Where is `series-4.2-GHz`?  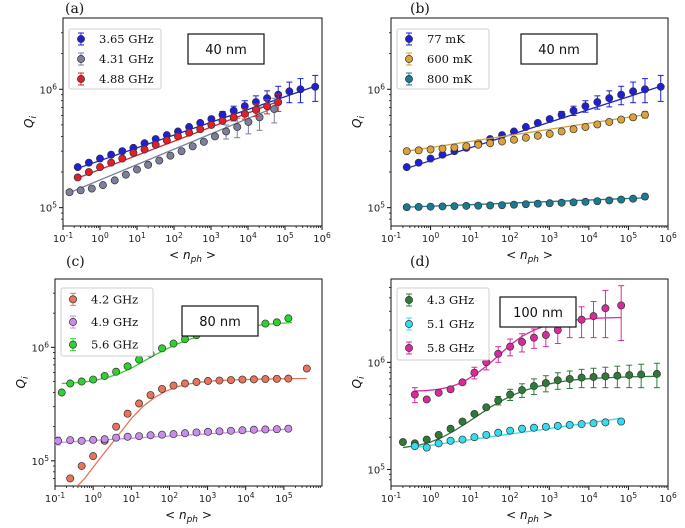 series-4.2-GHz is located at coordinates (188, 425).